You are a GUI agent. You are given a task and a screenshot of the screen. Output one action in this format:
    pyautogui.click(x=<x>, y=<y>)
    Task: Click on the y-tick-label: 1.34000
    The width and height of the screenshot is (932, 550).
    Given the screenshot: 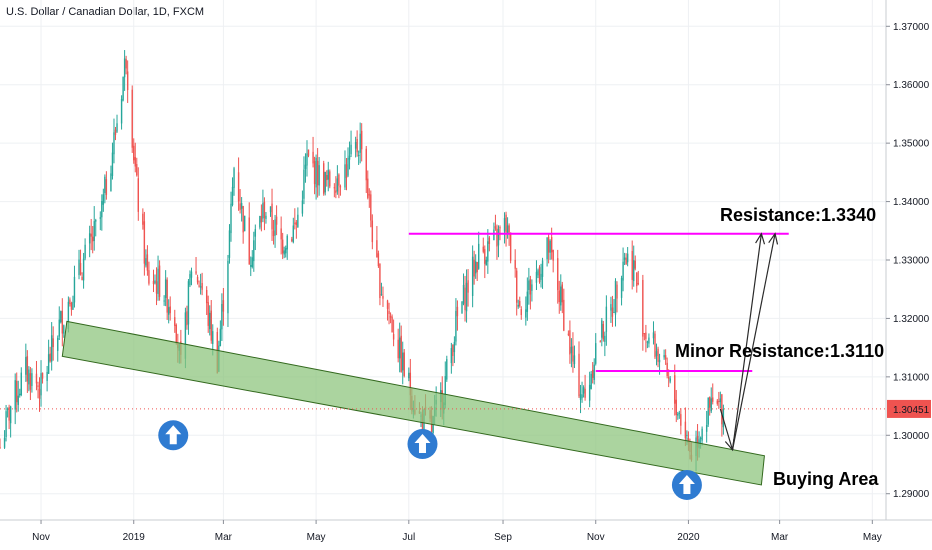 What is the action you would take?
    pyautogui.click(x=911, y=202)
    